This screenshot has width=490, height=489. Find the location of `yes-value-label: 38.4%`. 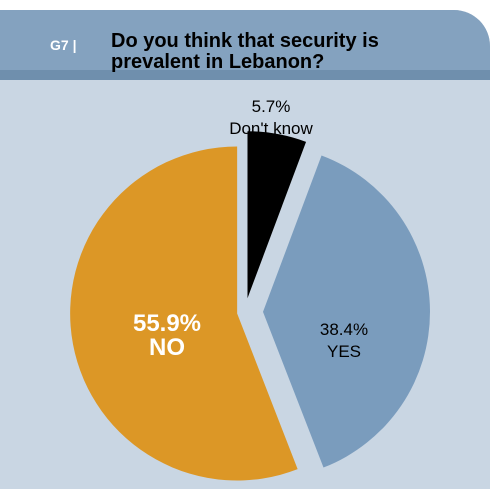

yes-value-label: 38.4% is located at coordinates (344, 329).